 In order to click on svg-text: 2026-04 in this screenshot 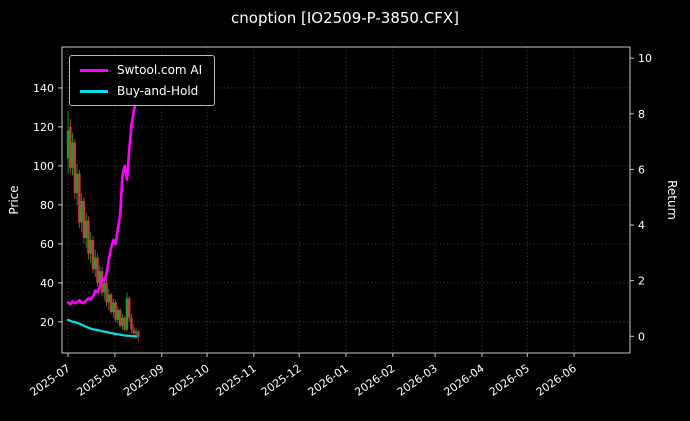, I will do `click(464, 380)`.